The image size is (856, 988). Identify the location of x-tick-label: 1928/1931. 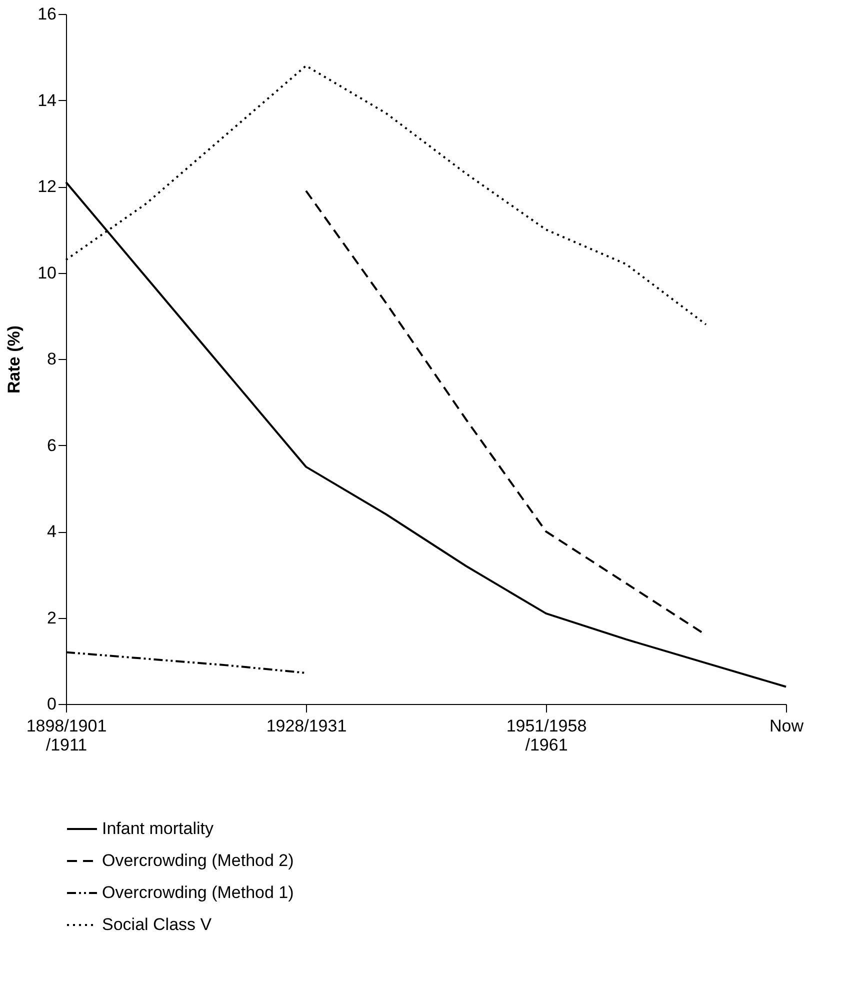
(306, 726).